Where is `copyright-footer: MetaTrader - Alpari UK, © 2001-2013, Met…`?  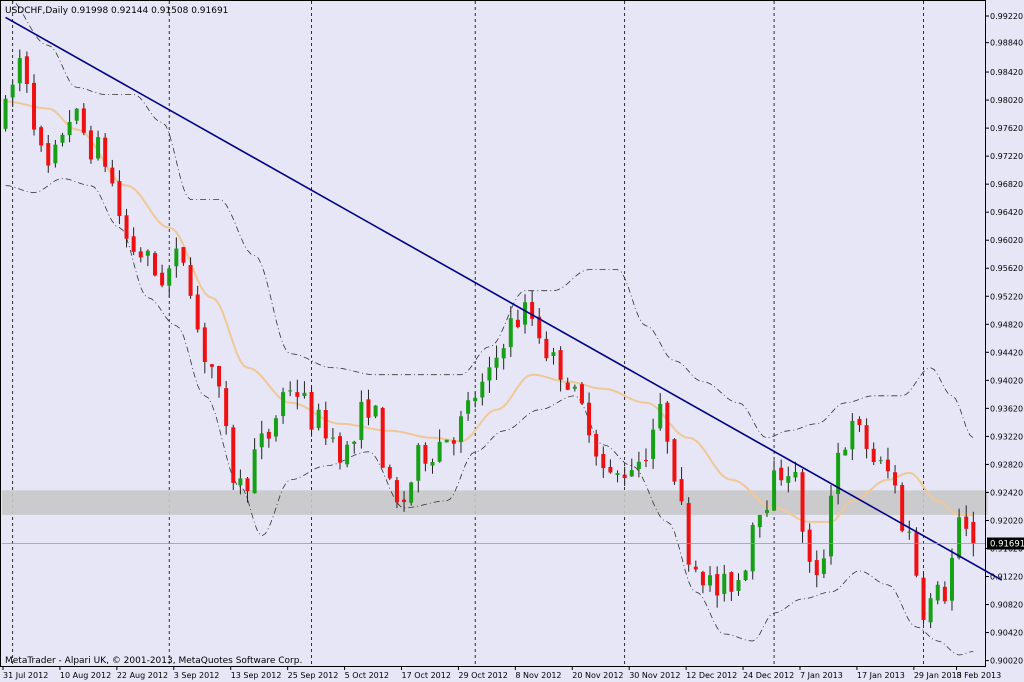
copyright-footer: MetaTrader - Alpari UK, © 2001-2013, Met… is located at coordinates (153, 661).